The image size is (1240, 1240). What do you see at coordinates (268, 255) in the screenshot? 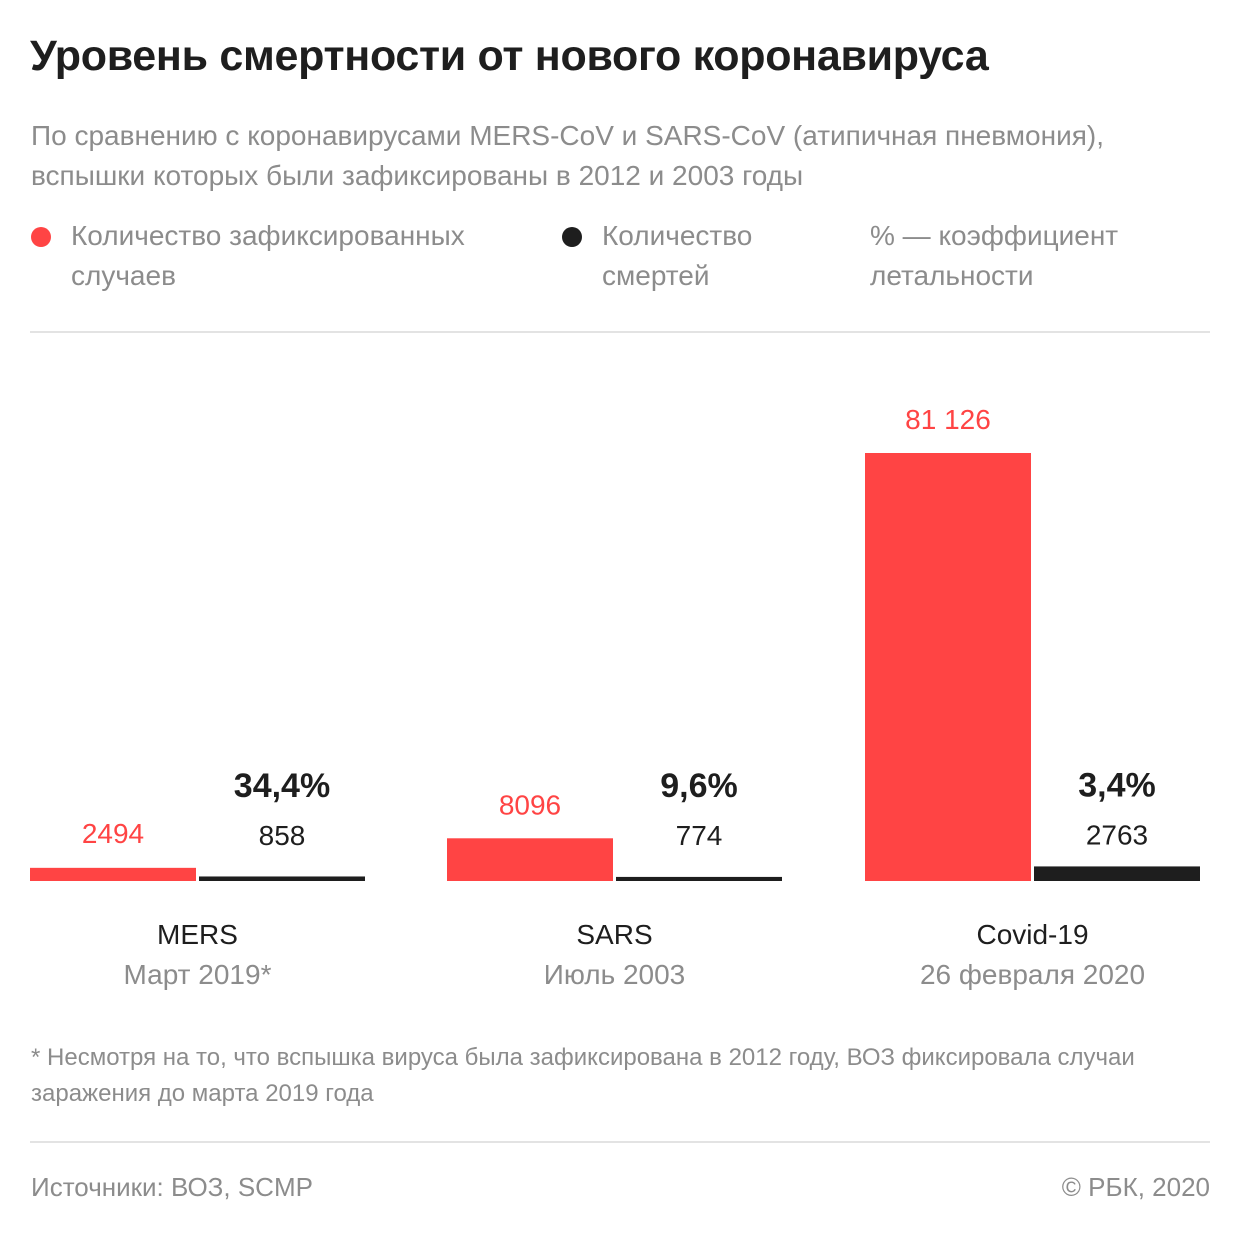
I see `legend-label-cases: Количество зафиксированных случаев` at bounding box center [268, 255].